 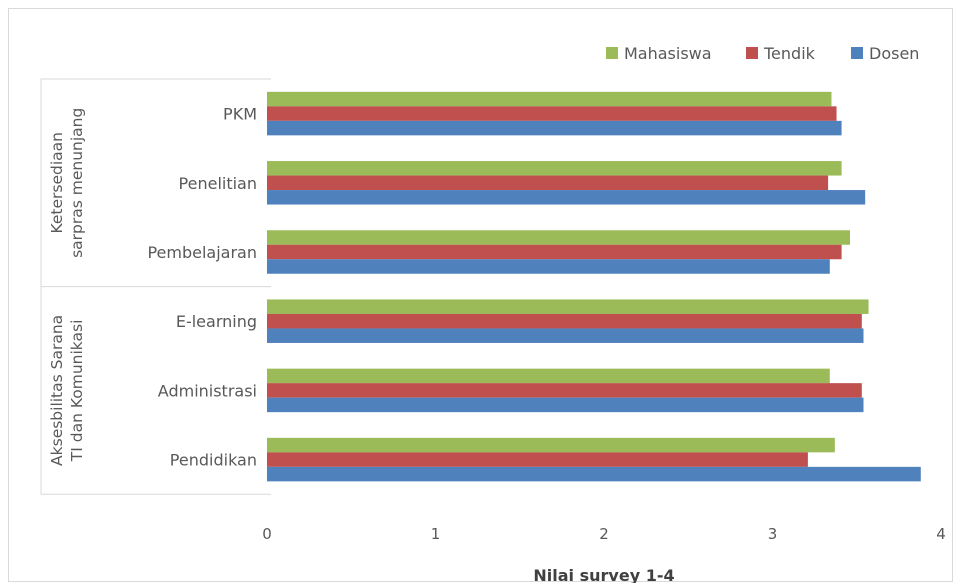 I want to click on bar-mahasiswa-pembelajaran, so click(x=558, y=237).